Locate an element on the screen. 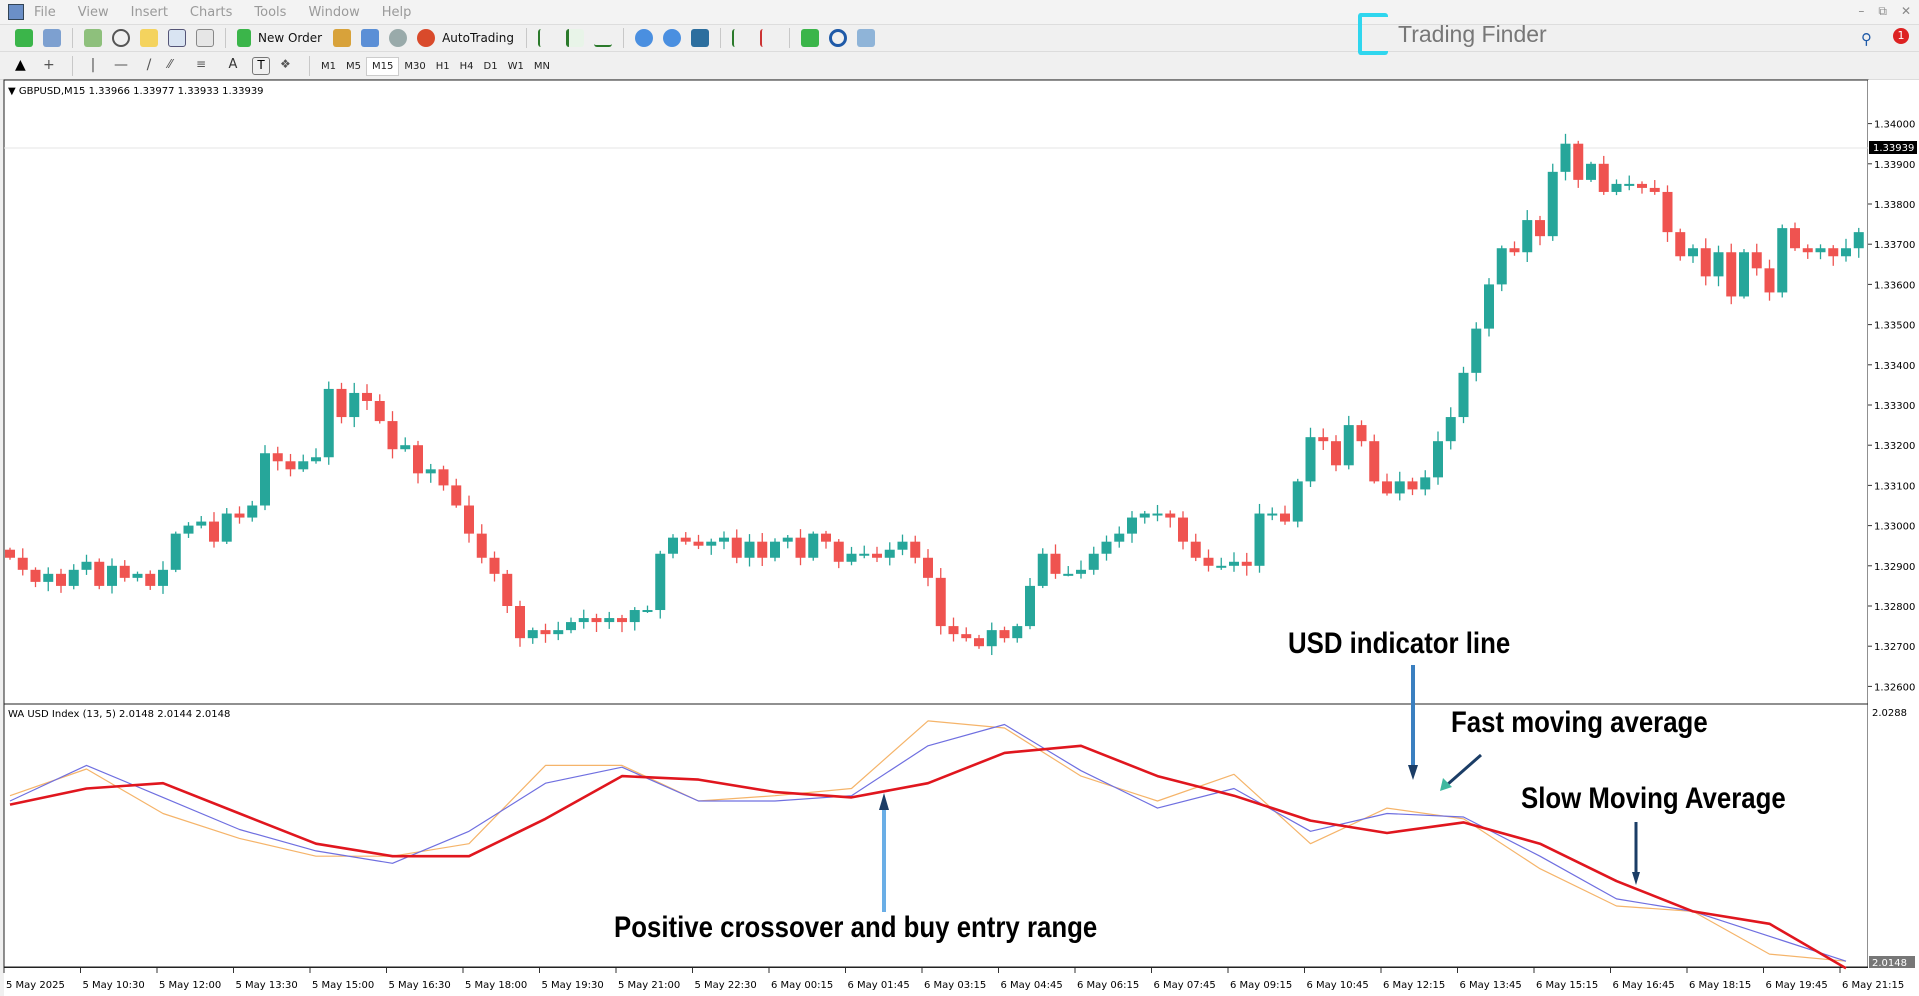 The image size is (1919, 996). arrows-icon: ❖ is located at coordinates (285, 64).